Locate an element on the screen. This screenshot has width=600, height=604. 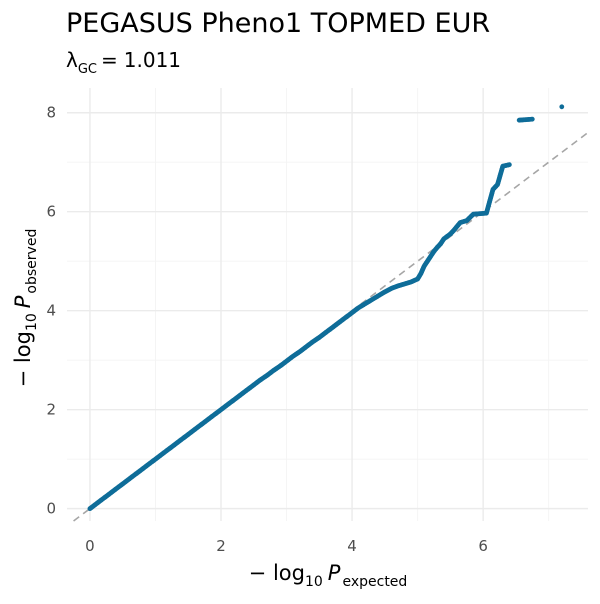
y-tick-label: 8 is located at coordinates (51, 113).